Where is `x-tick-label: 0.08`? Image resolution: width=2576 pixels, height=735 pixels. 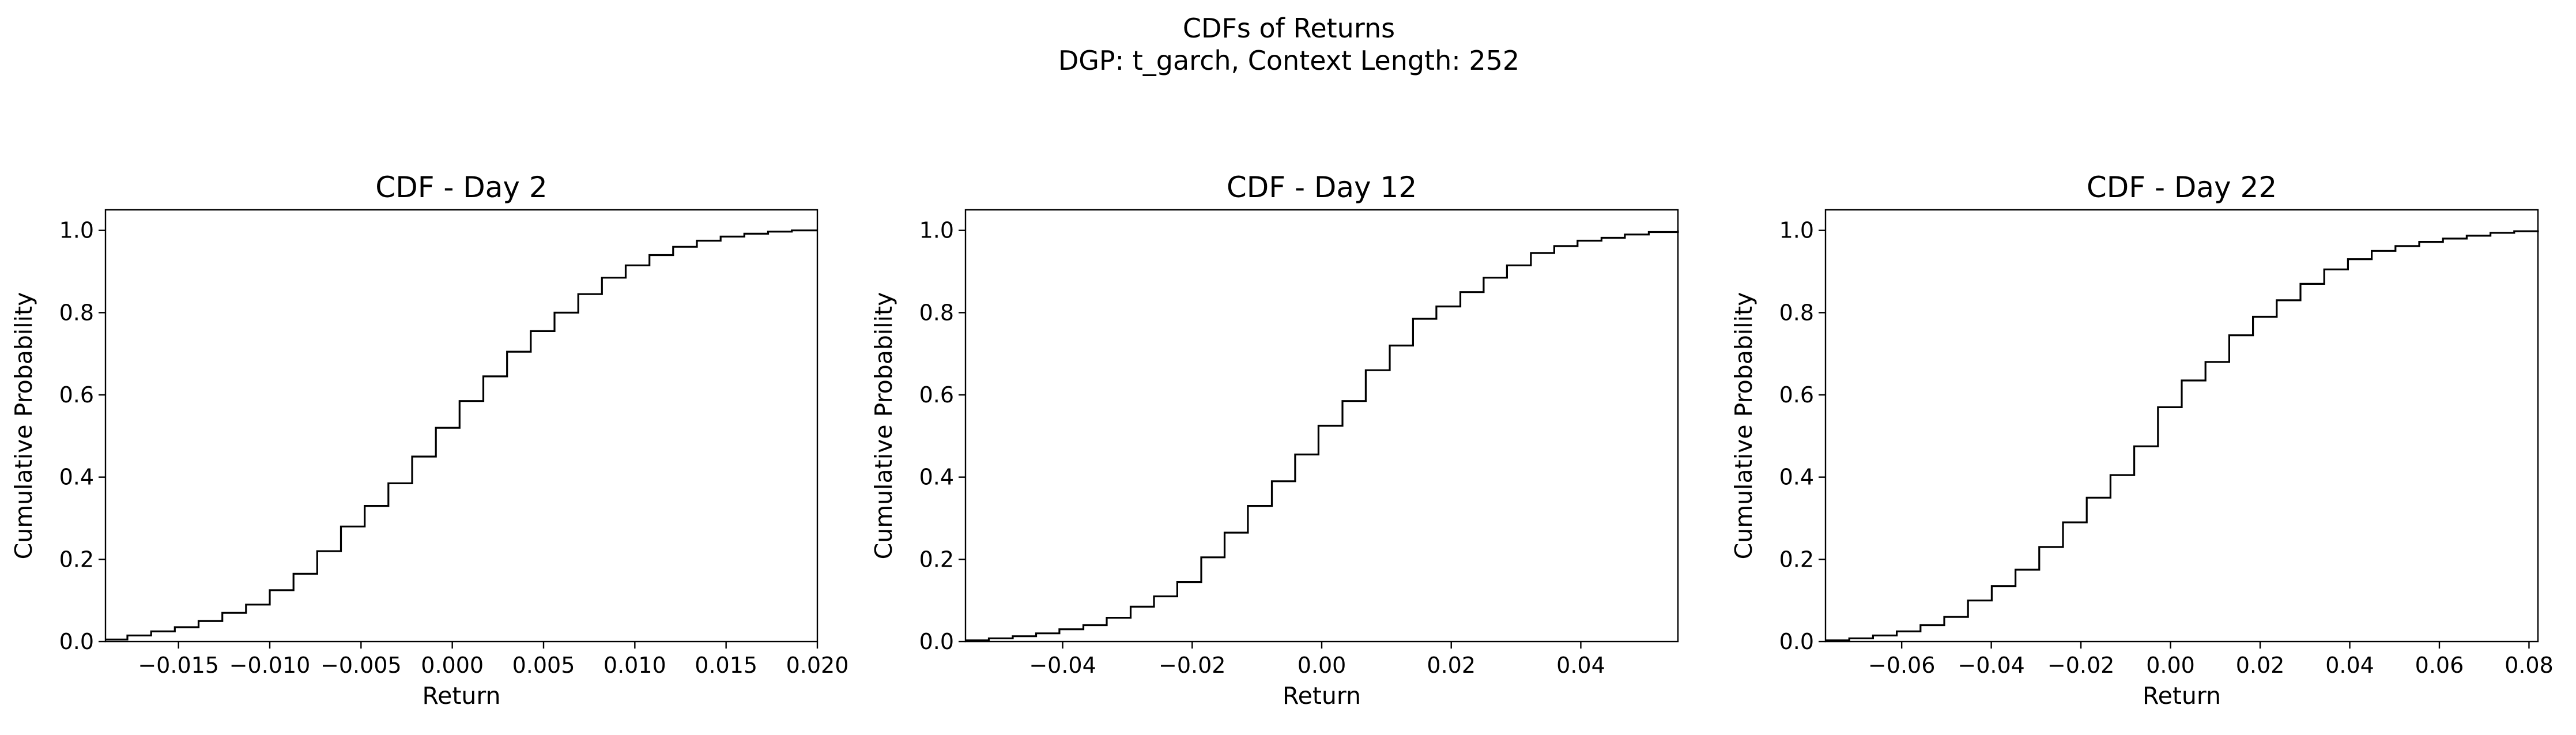
x-tick-label: 0.08 is located at coordinates (2529, 665).